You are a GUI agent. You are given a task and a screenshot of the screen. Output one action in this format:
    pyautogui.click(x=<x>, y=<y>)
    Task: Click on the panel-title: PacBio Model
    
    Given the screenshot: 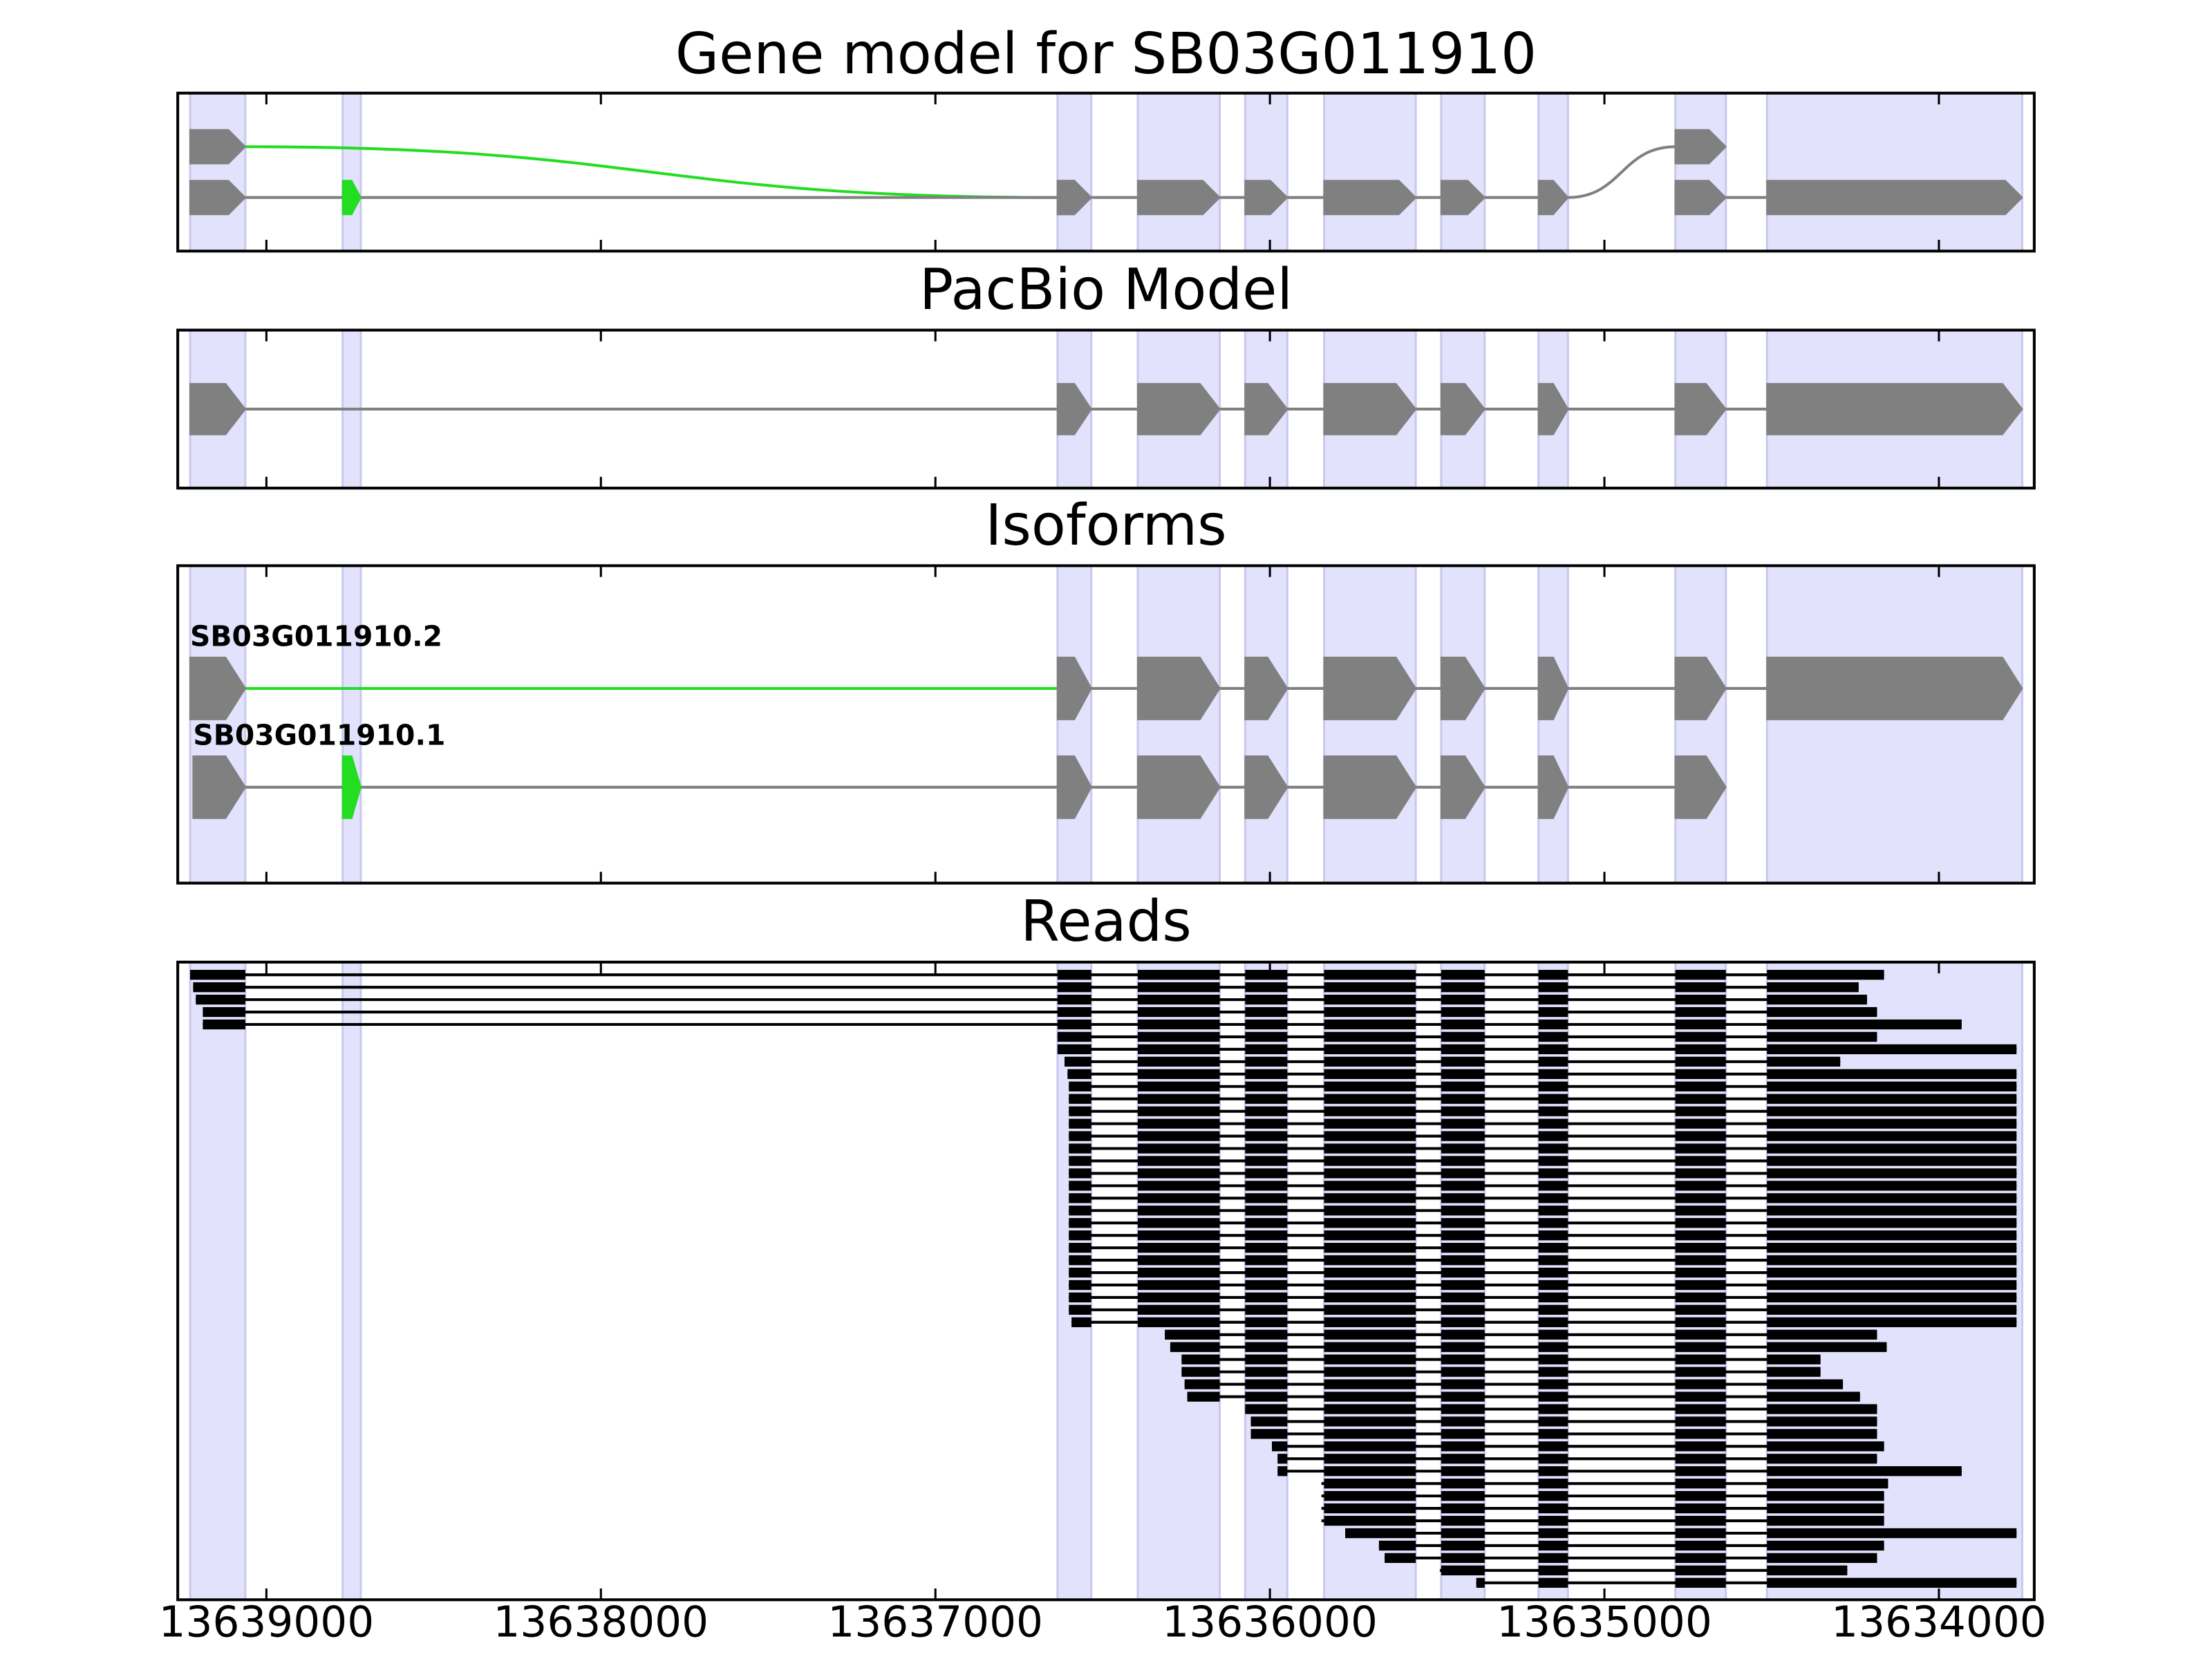 What is the action you would take?
    pyautogui.click(x=1106, y=290)
    